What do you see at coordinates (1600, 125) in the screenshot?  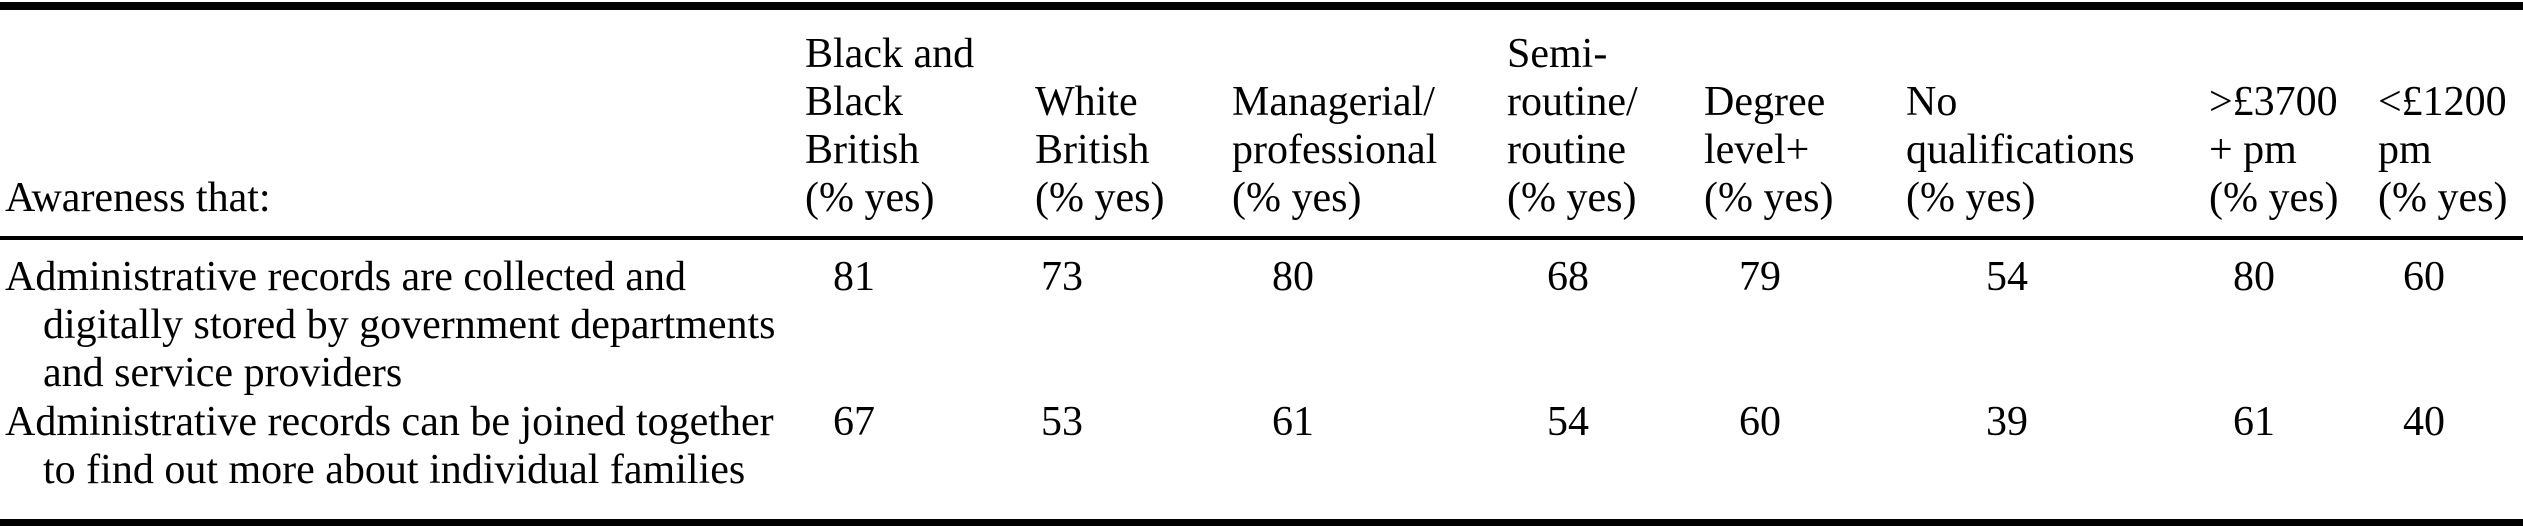 I see `column-header-semi-routine: Semi- routine/ routine (% yes)` at bounding box center [1600, 125].